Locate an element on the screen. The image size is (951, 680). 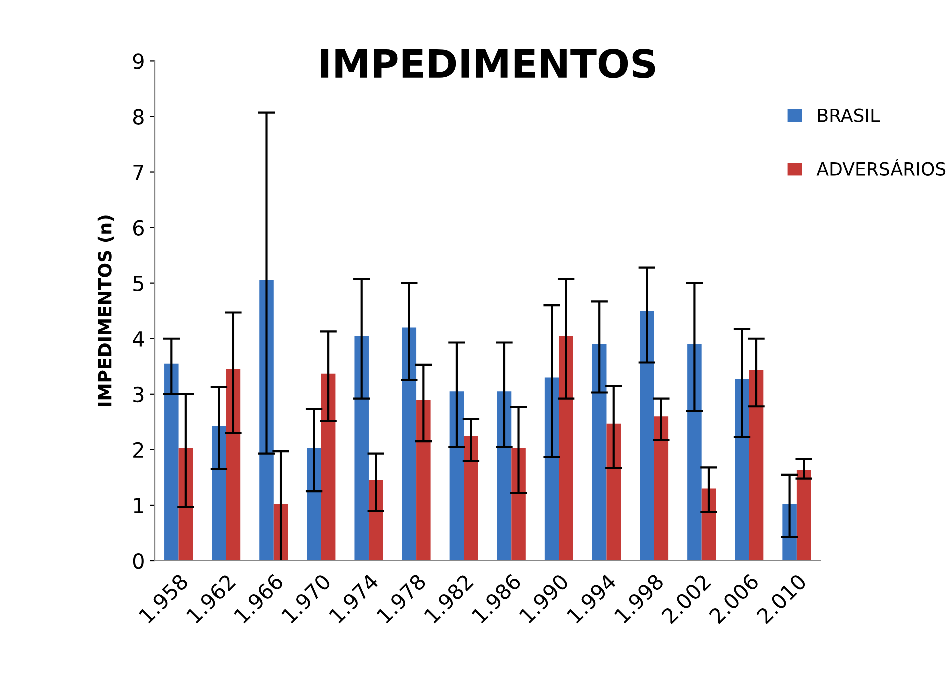
y-tick-label: 0 is located at coordinates (138, 561).